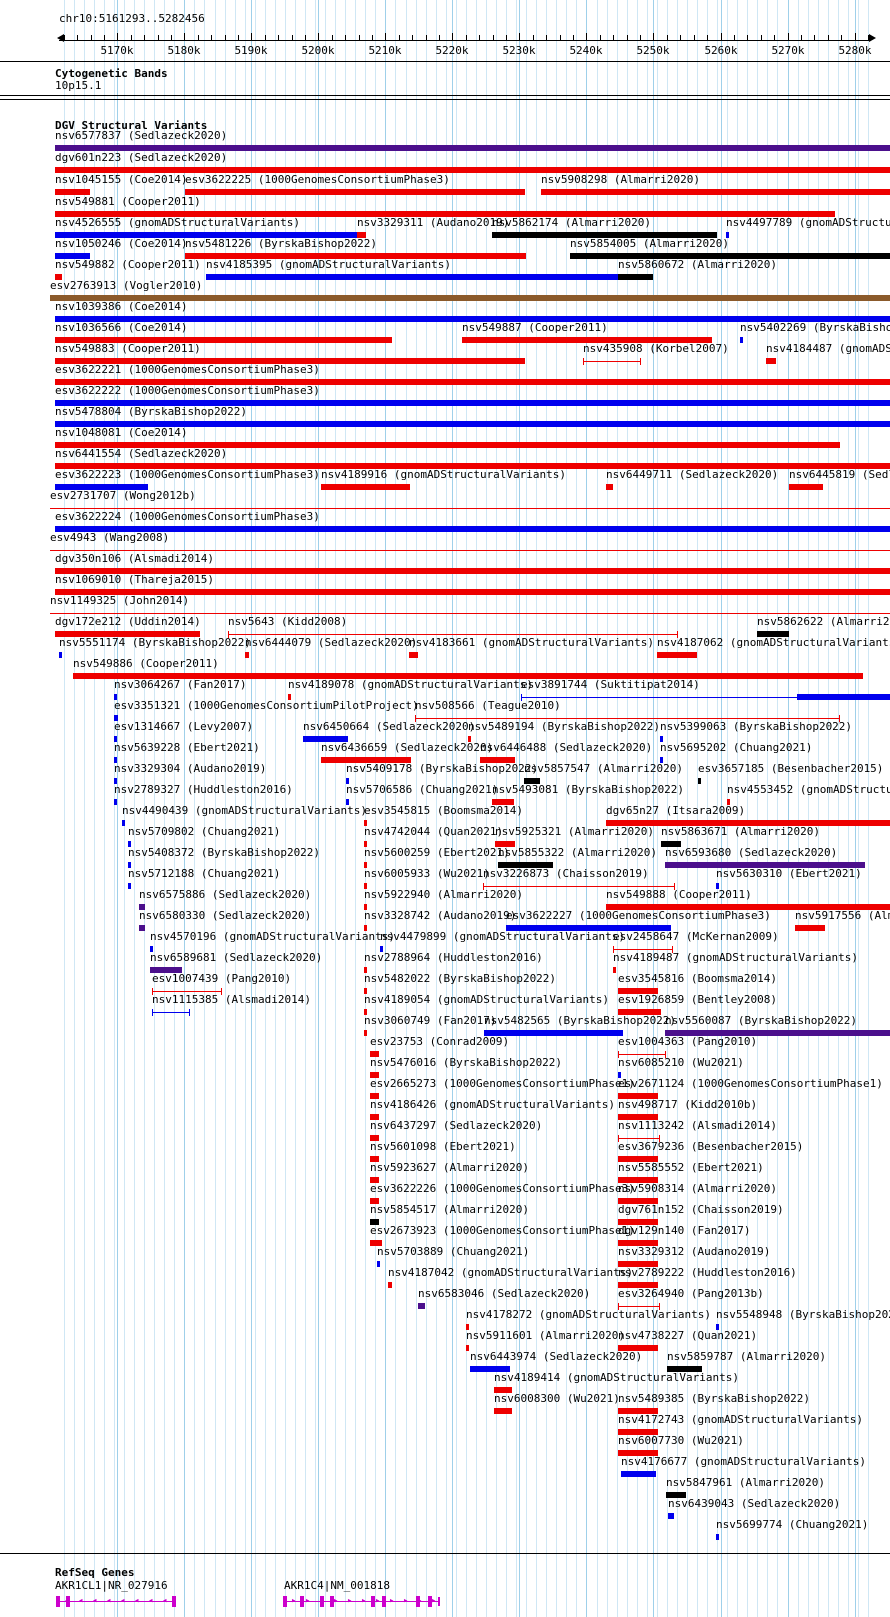 The image size is (890, 1617). What do you see at coordinates (204, 873) in the screenshot?
I see `variant-label: nsv5712188 (Chuang2021)` at bounding box center [204, 873].